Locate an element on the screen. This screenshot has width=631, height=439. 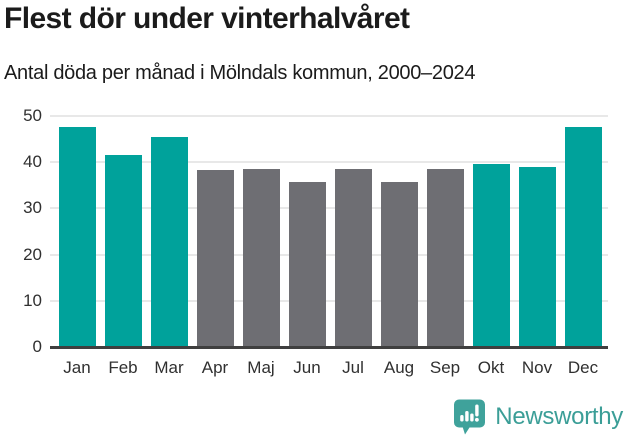
bar-dec is located at coordinates (583, 236).